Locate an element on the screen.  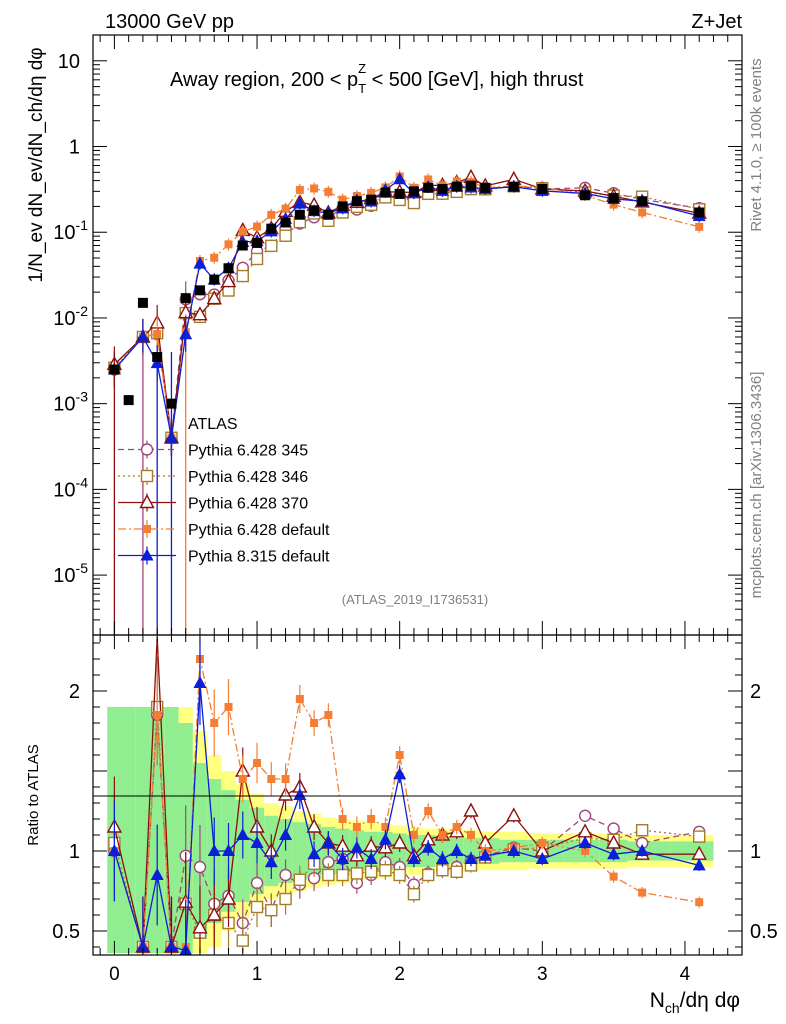
upper-y-label: 1/N_ev dN_ev/dN_ch/dη dφ is located at coordinates (36, 164).